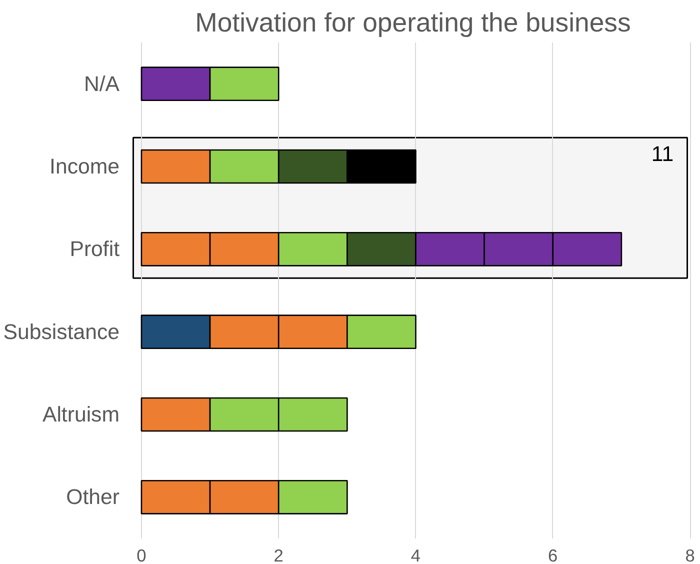 This screenshot has height=564, width=700. I want to click on x-tick-label: 4, so click(415, 555).